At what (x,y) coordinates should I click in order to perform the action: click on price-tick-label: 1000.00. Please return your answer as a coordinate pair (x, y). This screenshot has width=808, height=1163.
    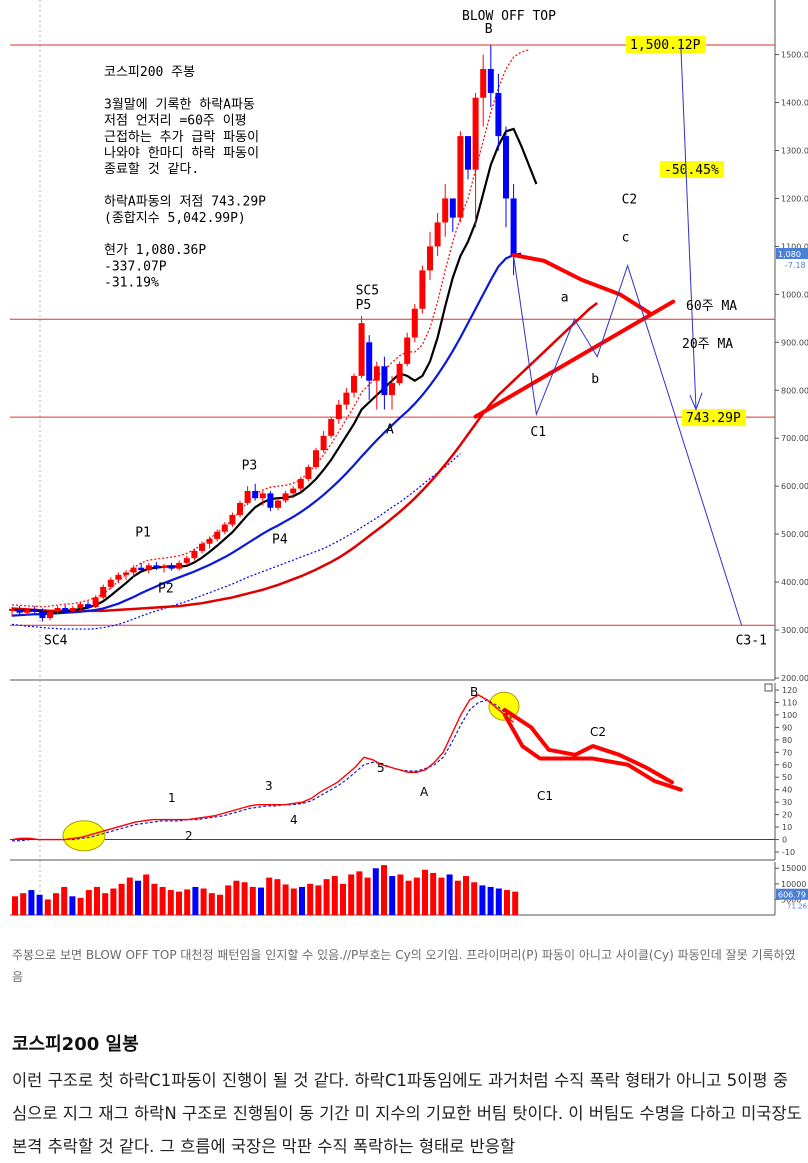
    Looking at the image, I should click on (794, 294).